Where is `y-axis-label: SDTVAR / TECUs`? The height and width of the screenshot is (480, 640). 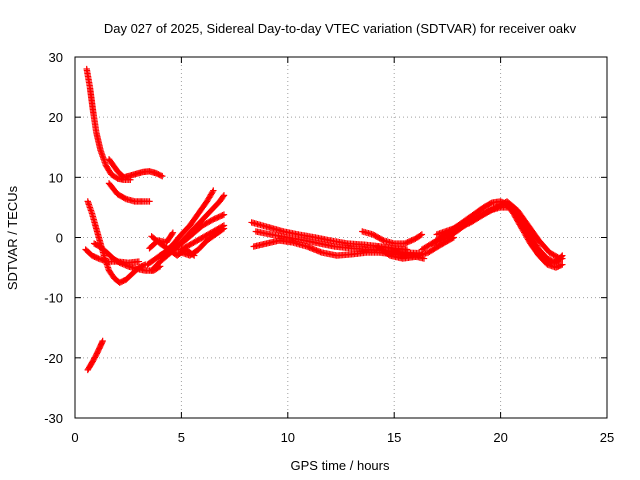
y-axis-label: SDTVAR / TECUs is located at coordinates (12, 237).